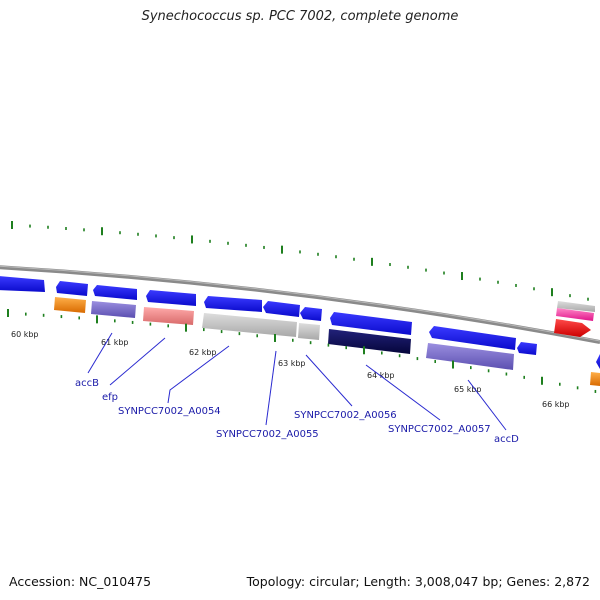 Image resolution: width=600 pixels, height=600 pixels. What do you see at coordinates (115, 292) in the screenshot?
I see `gene-efp` at bounding box center [115, 292].